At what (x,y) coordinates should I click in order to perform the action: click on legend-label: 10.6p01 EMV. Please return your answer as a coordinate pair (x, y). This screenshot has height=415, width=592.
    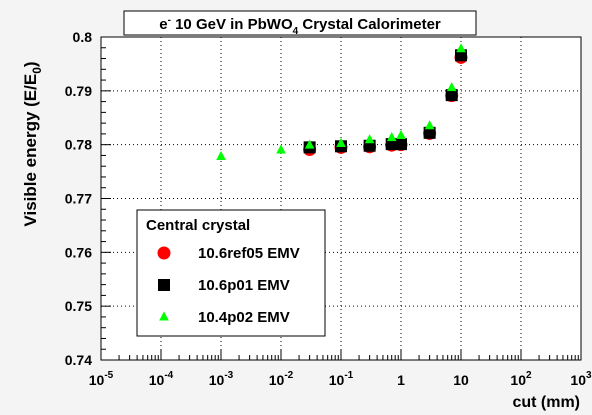
    Looking at the image, I should click on (244, 285).